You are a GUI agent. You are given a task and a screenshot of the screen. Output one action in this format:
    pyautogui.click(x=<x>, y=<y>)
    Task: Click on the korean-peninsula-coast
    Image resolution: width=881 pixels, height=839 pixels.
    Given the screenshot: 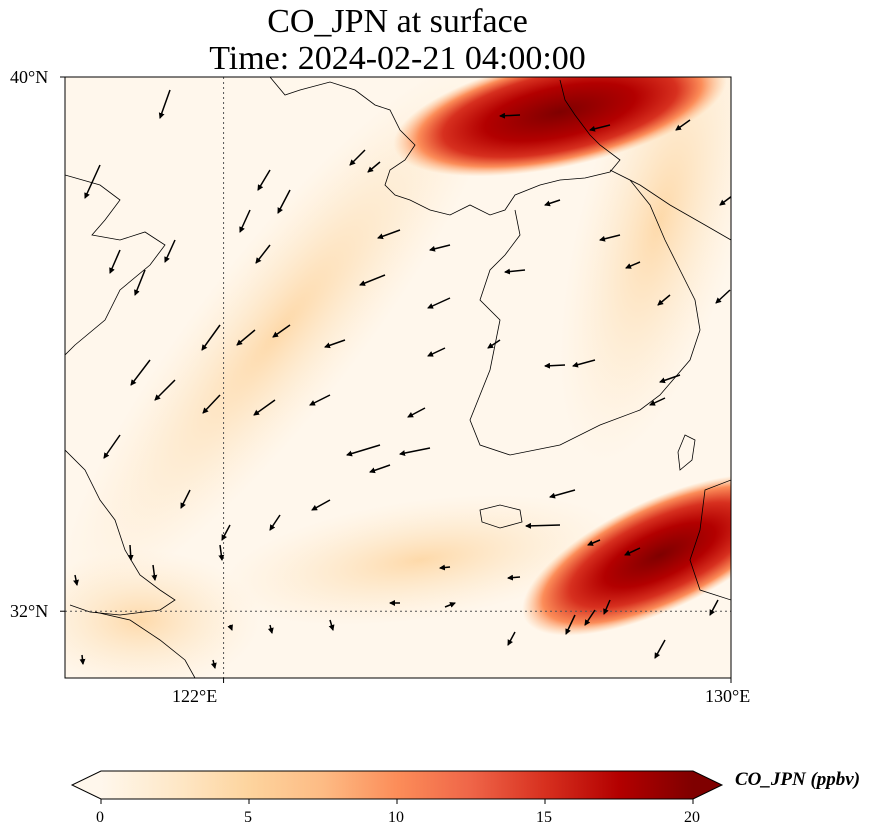 What is the action you would take?
    pyautogui.click(x=585, y=317)
    